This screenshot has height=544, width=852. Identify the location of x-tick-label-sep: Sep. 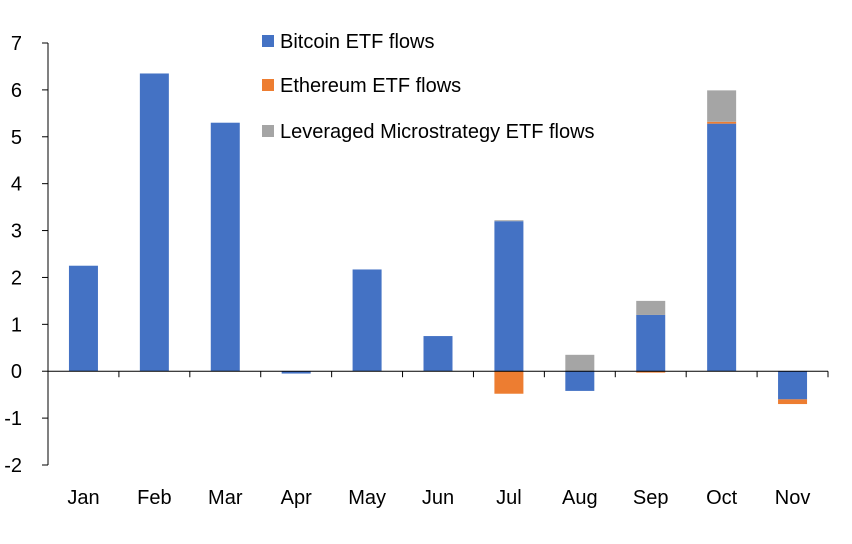
(651, 498).